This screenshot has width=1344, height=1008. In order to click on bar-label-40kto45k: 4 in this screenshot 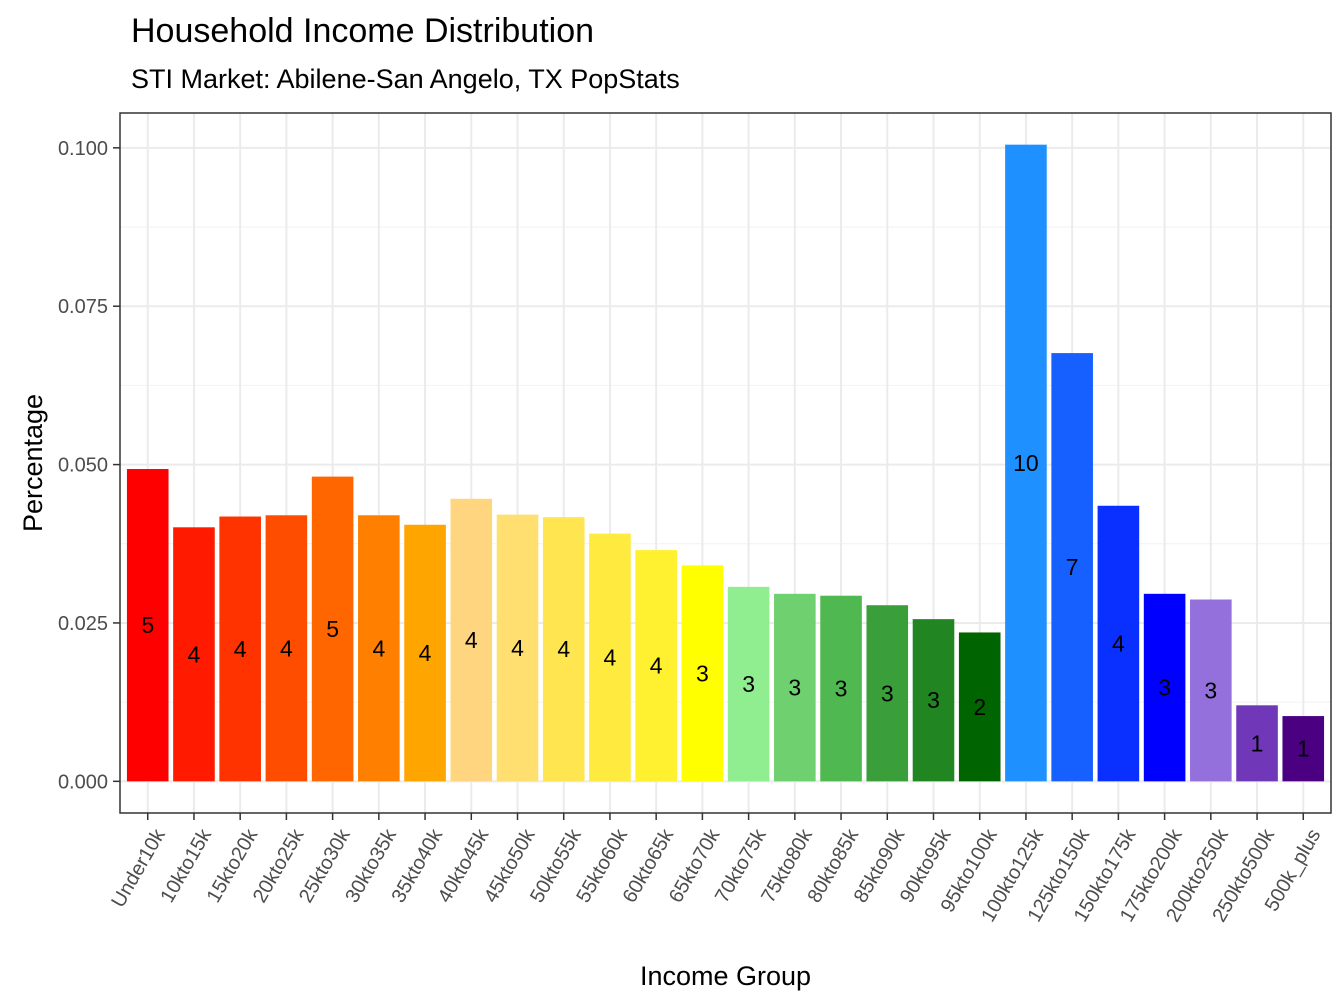, I will do `click(471, 640)`.